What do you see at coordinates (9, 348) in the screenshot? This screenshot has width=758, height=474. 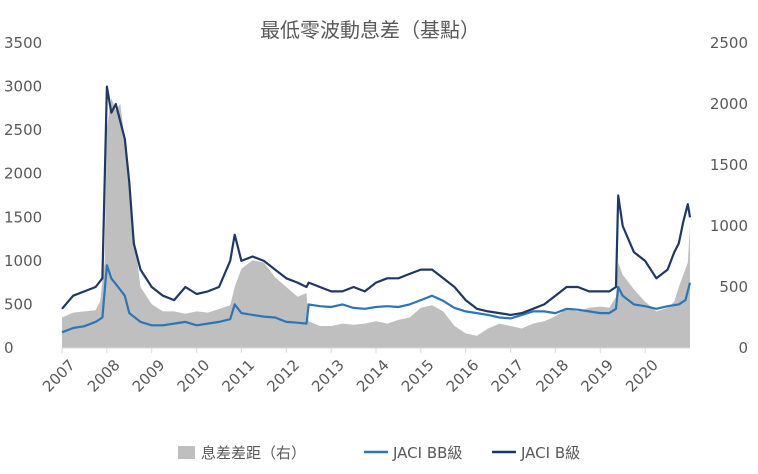 I see `y-left-tick-label: 0` at bounding box center [9, 348].